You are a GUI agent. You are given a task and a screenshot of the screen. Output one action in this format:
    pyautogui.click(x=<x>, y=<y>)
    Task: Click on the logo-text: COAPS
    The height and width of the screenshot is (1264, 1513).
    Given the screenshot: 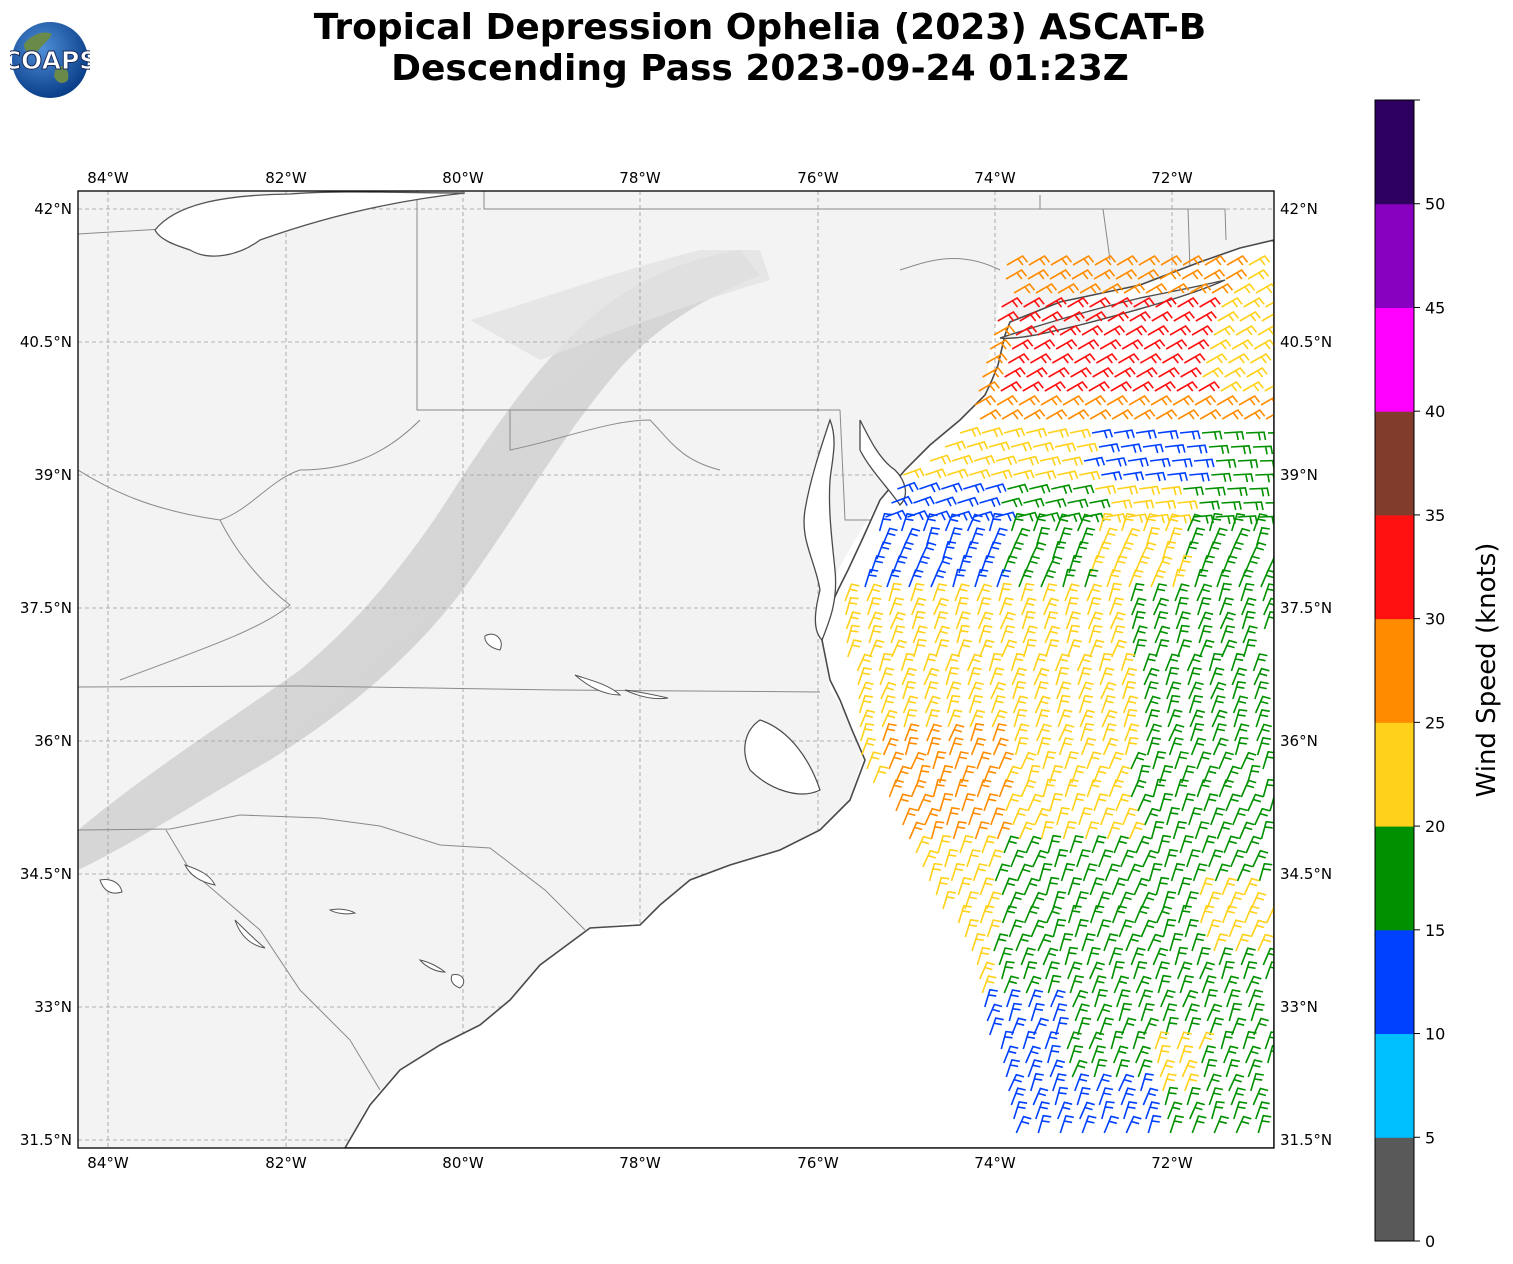 What is the action you would take?
    pyautogui.click(x=50, y=60)
    